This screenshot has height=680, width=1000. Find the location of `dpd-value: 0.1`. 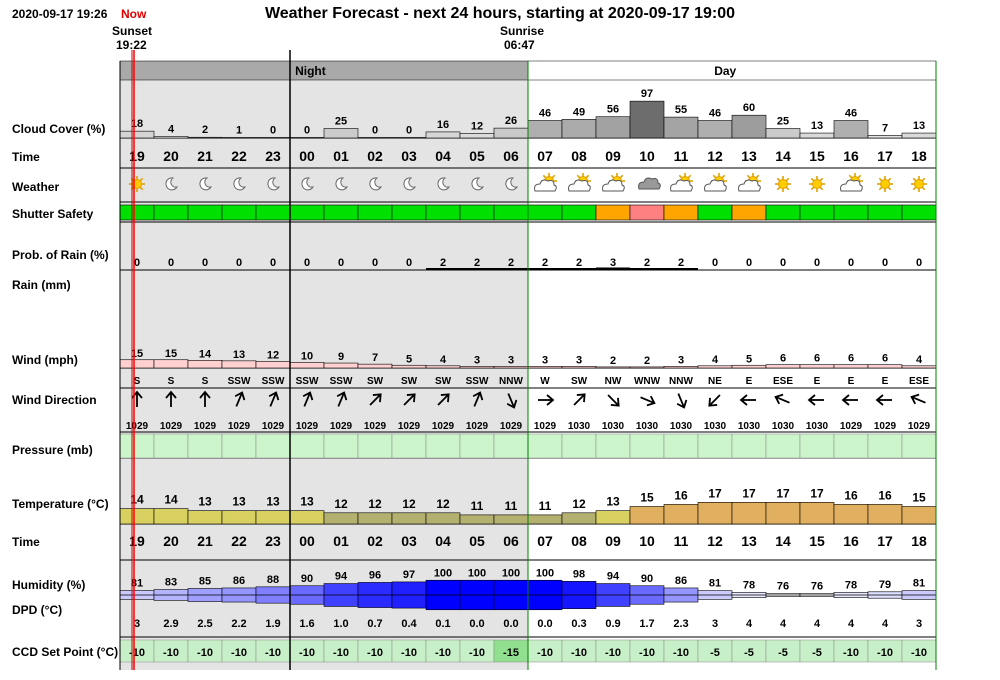

dpd-value: 0.1 is located at coordinates (442, 624).